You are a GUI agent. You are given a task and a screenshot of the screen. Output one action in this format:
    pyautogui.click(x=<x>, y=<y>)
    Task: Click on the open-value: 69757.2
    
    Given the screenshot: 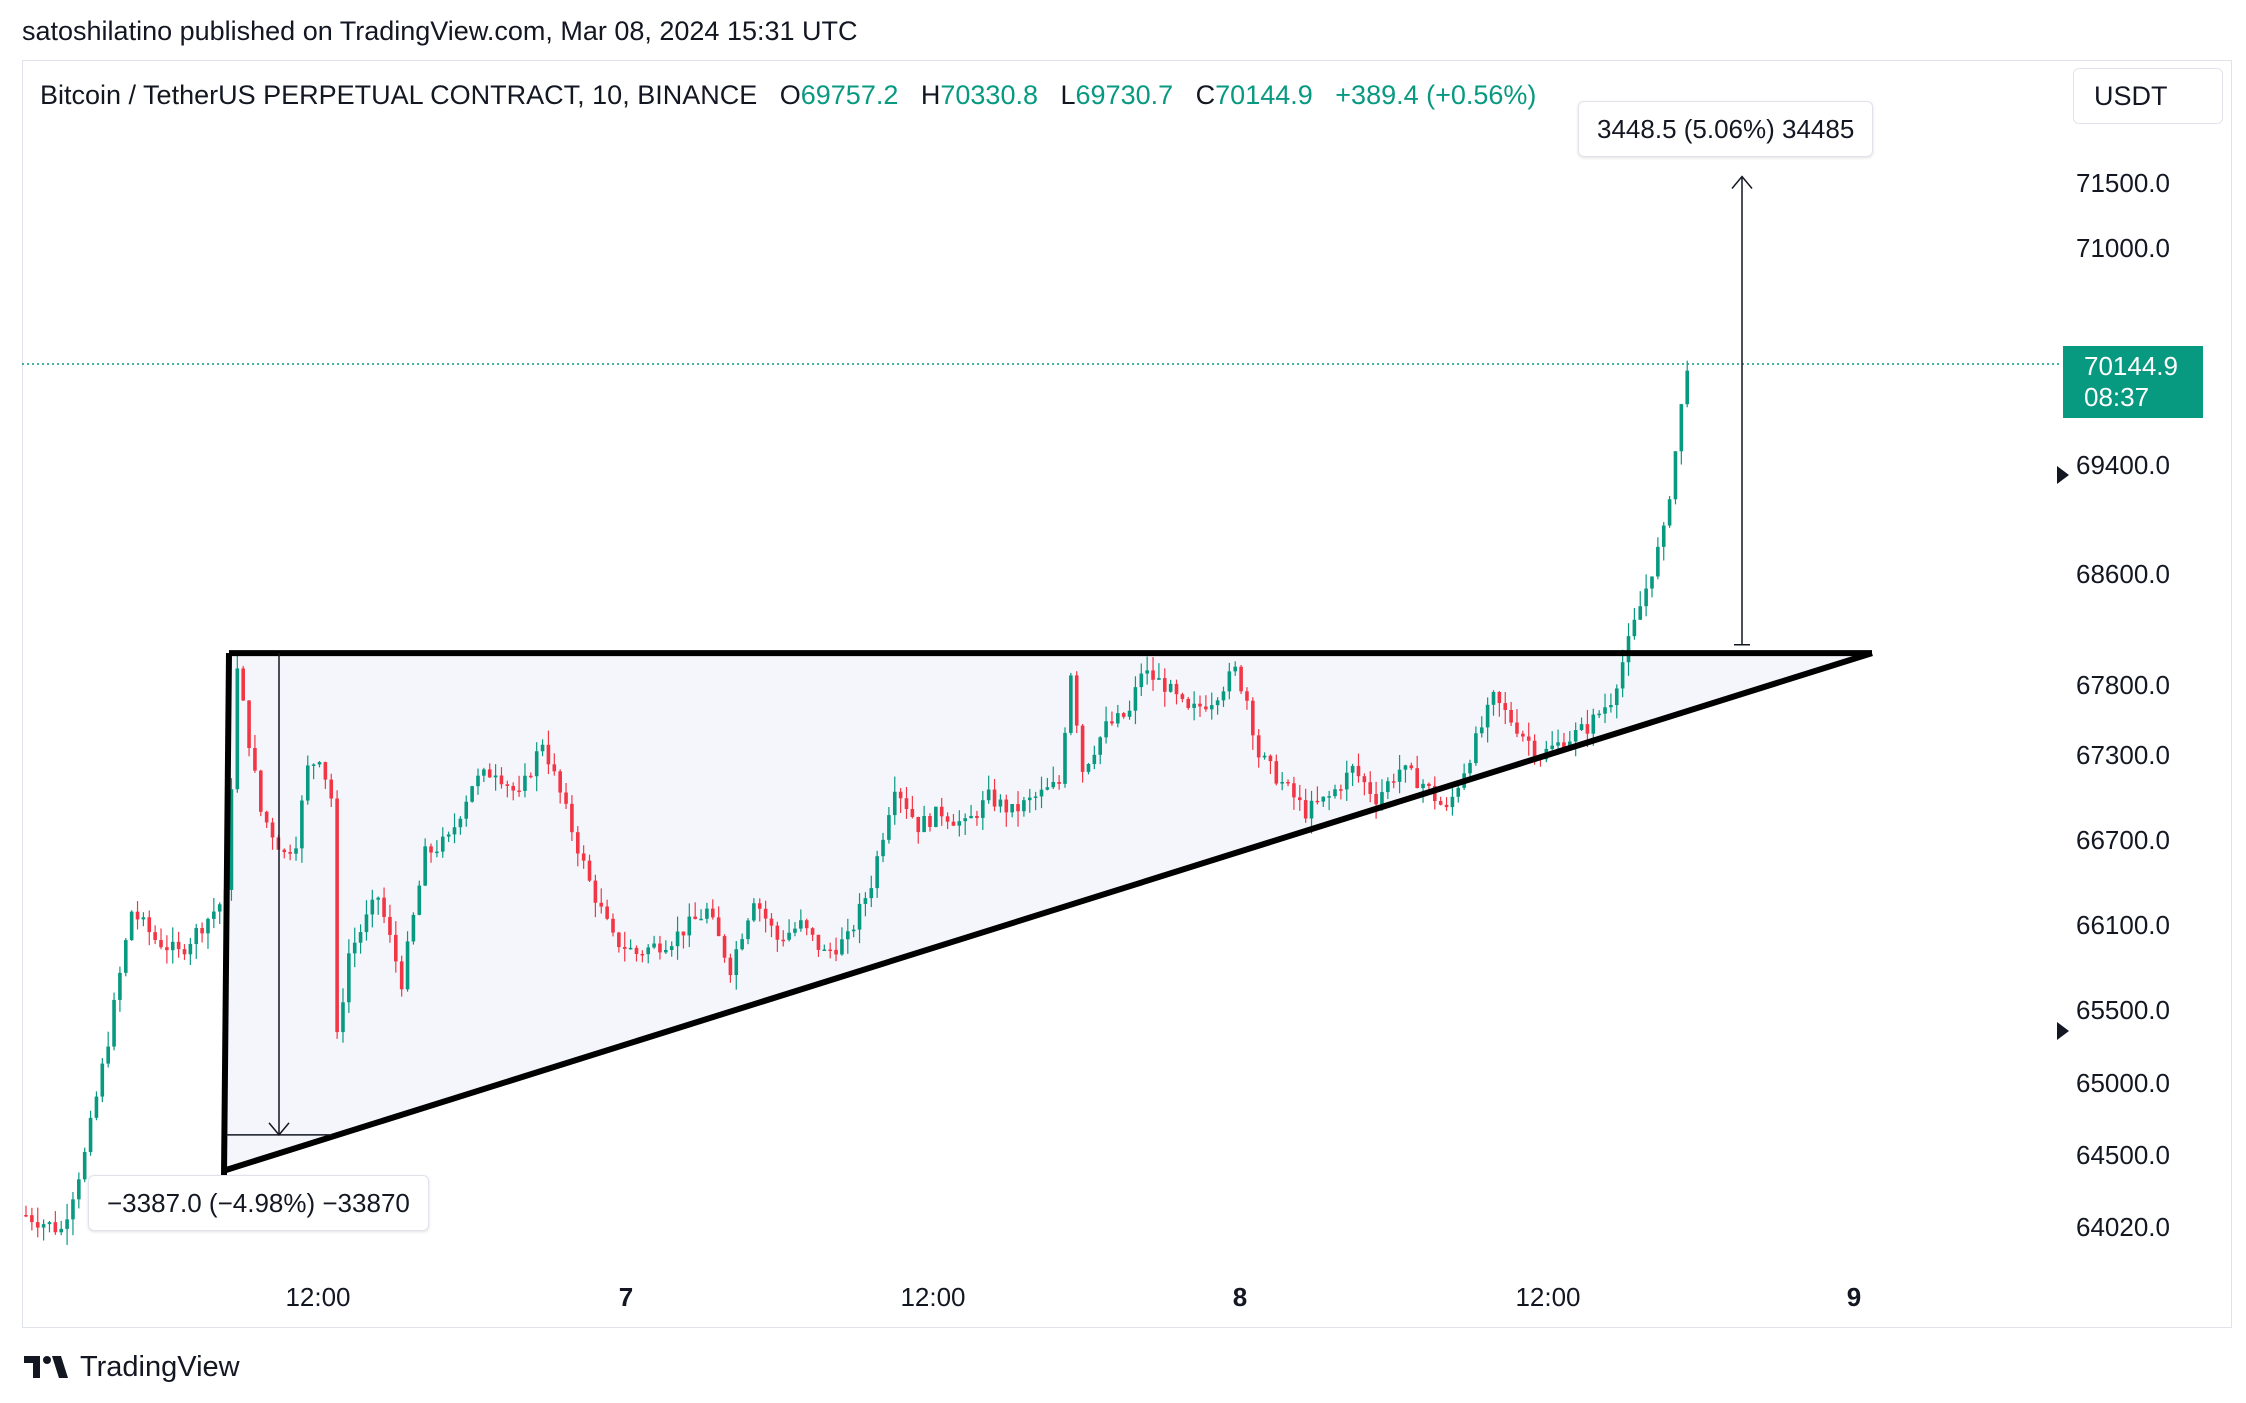 What is the action you would take?
    pyautogui.click(x=849, y=95)
    